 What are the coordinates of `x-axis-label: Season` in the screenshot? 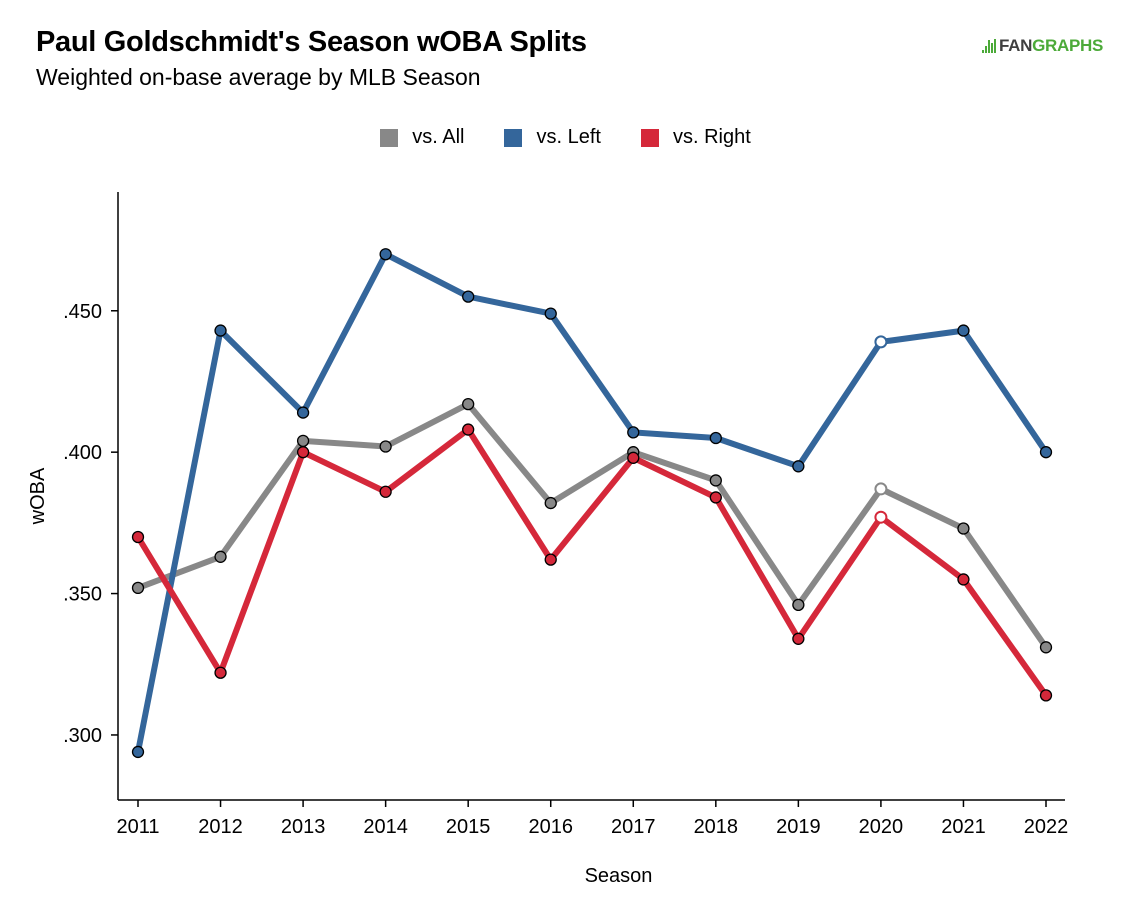 It's located at (619, 876).